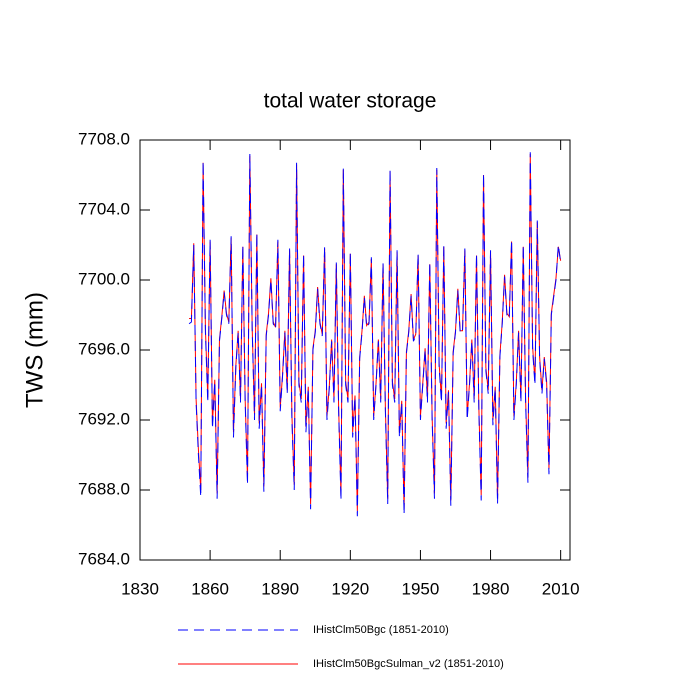 This screenshot has width=700, height=700. Describe the element at coordinates (140, 588) in the screenshot. I see `x-tick-label: 1830` at that location.